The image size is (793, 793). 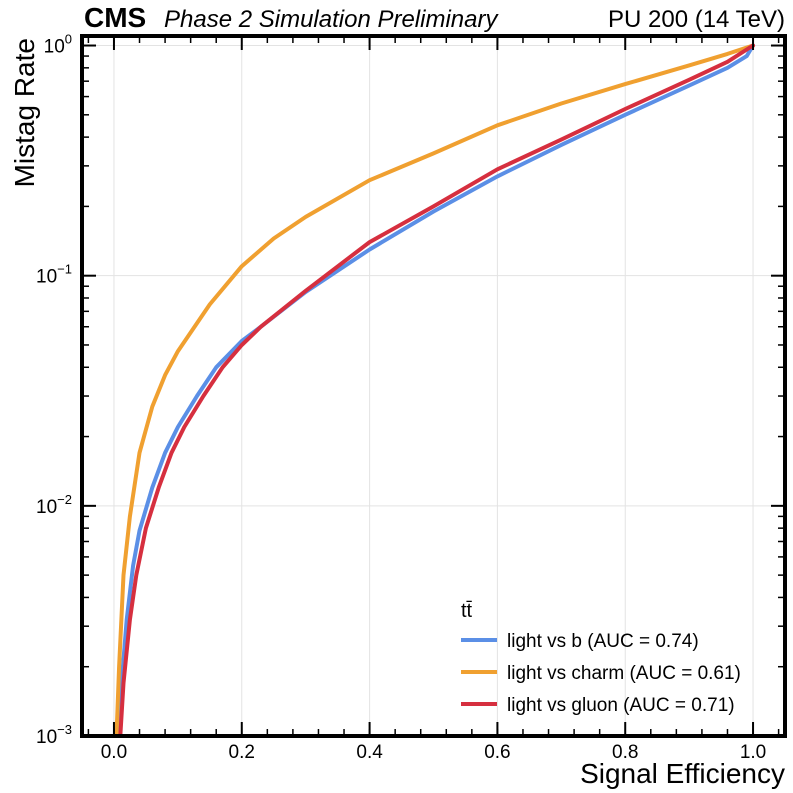 I want to click on x-tick-labels: 0.0 0.2 0.4 0.6 0.8 1.0, so click(x=434, y=752).